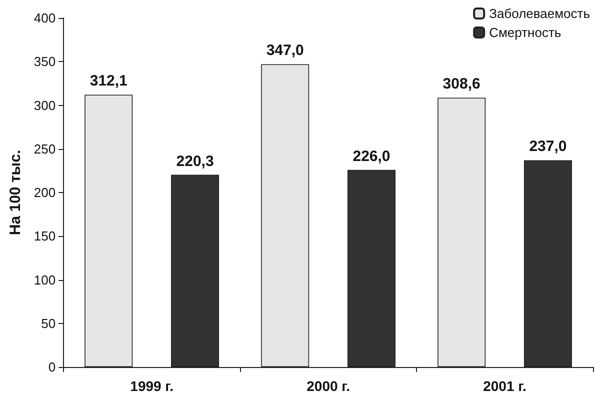  What do you see at coordinates (195, 161) in the screenshot?
I see `data-label: 220,3` at bounding box center [195, 161].